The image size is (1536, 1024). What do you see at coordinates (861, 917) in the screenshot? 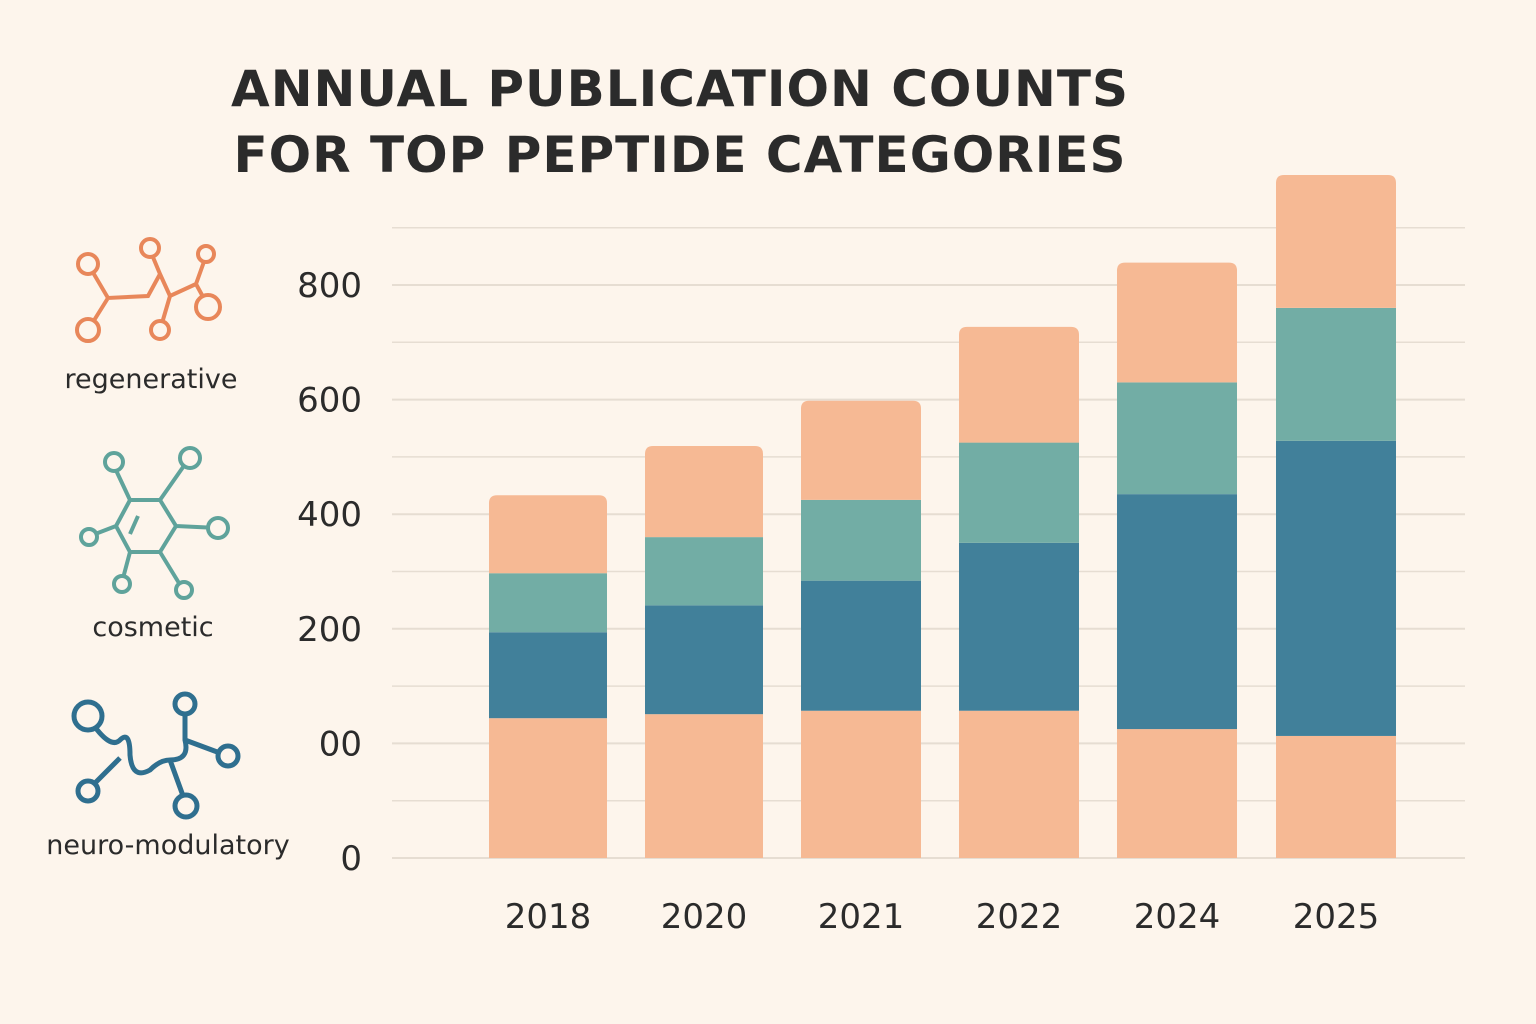
I see `x-tick-label: 2021` at bounding box center [861, 917].